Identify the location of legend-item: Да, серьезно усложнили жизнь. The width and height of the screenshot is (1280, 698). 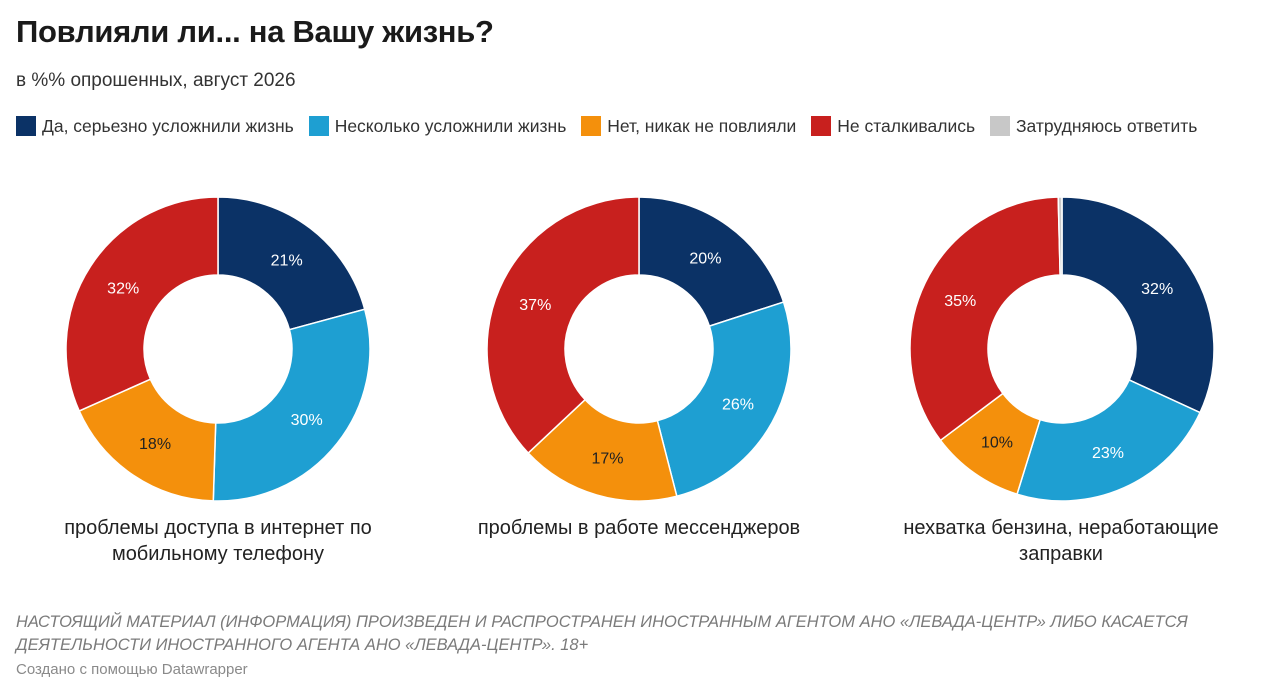
(155, 126).